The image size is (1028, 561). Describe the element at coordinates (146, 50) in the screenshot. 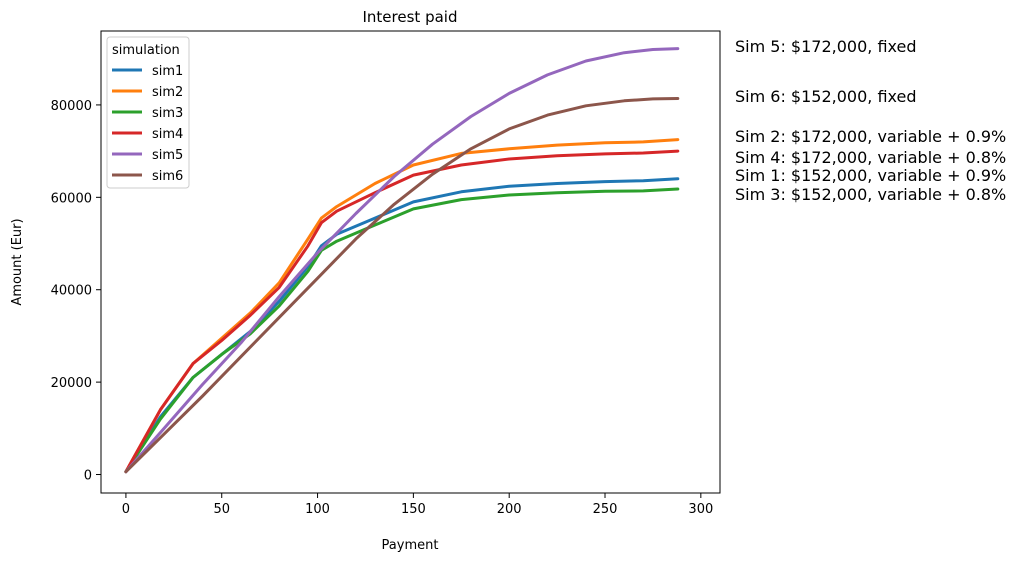

I see `legend-title: simulation` at that location.